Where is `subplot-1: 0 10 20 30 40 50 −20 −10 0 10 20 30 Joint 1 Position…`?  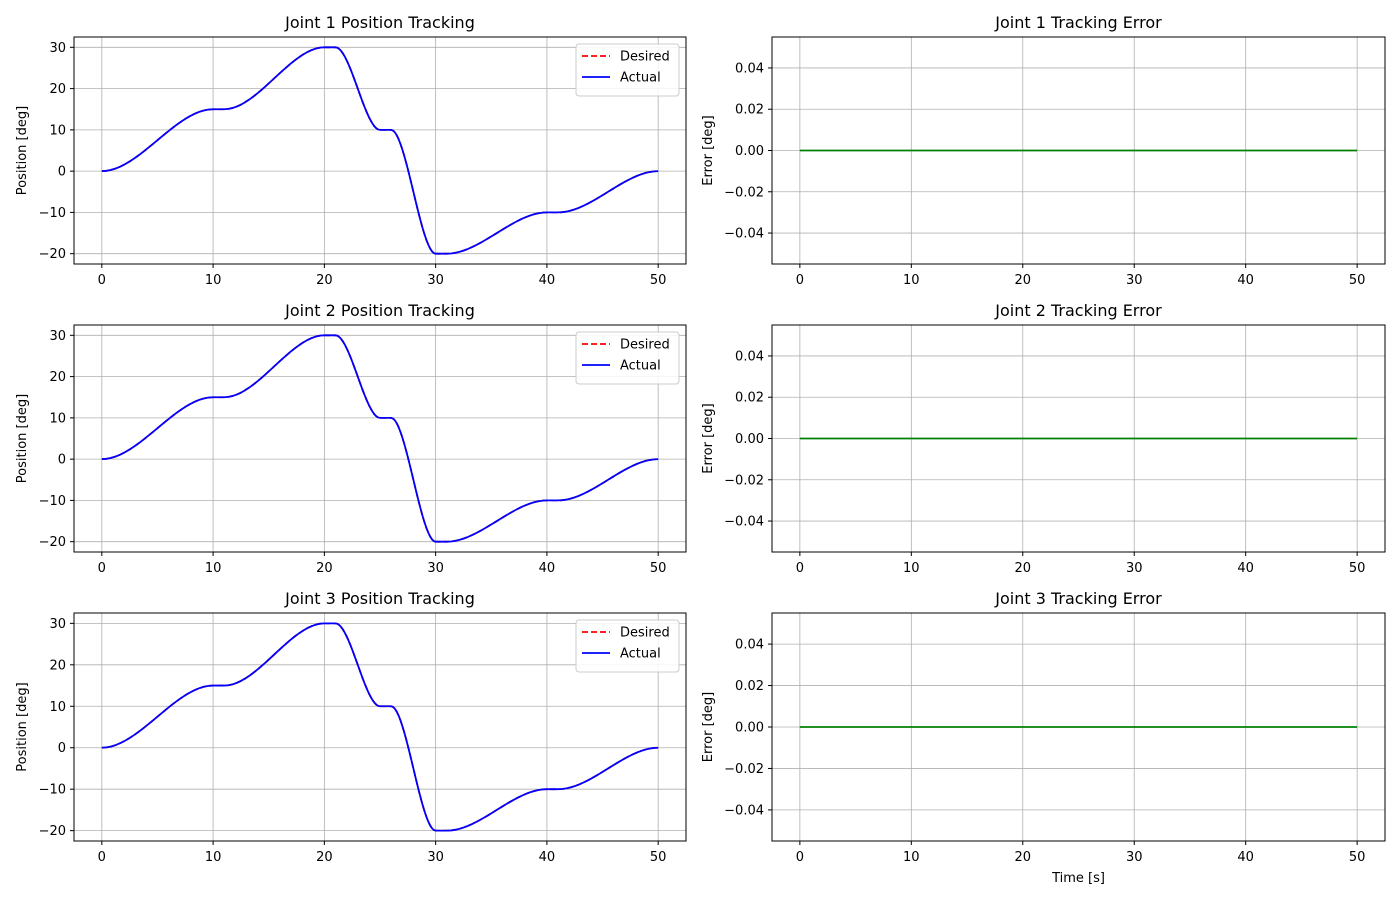
subplot-1: 0 10 20 30 40 50 −20 −10 0 10 20 30 Joint 1 Position… is located at coordinates (351, 150).